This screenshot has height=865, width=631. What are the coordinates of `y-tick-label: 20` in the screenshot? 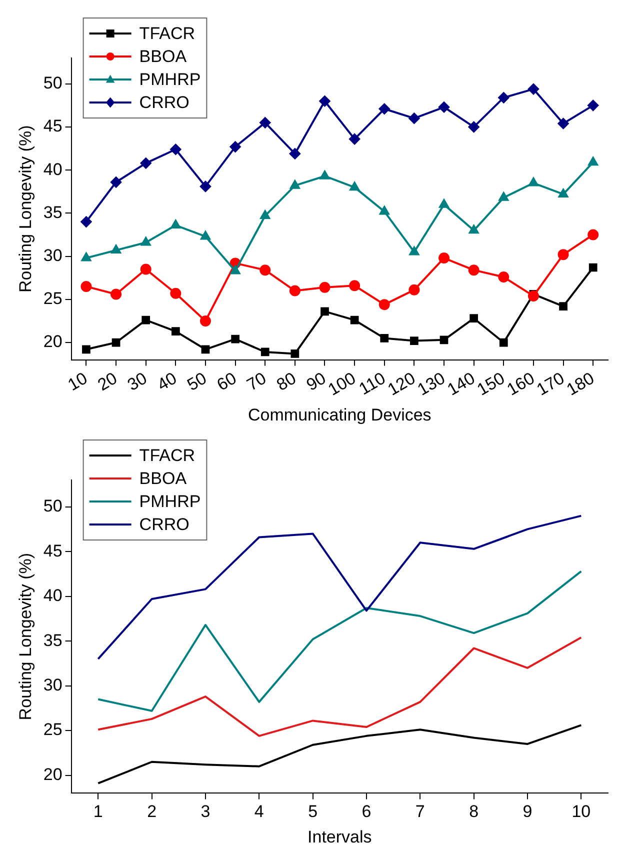 It's located at (52, 774).